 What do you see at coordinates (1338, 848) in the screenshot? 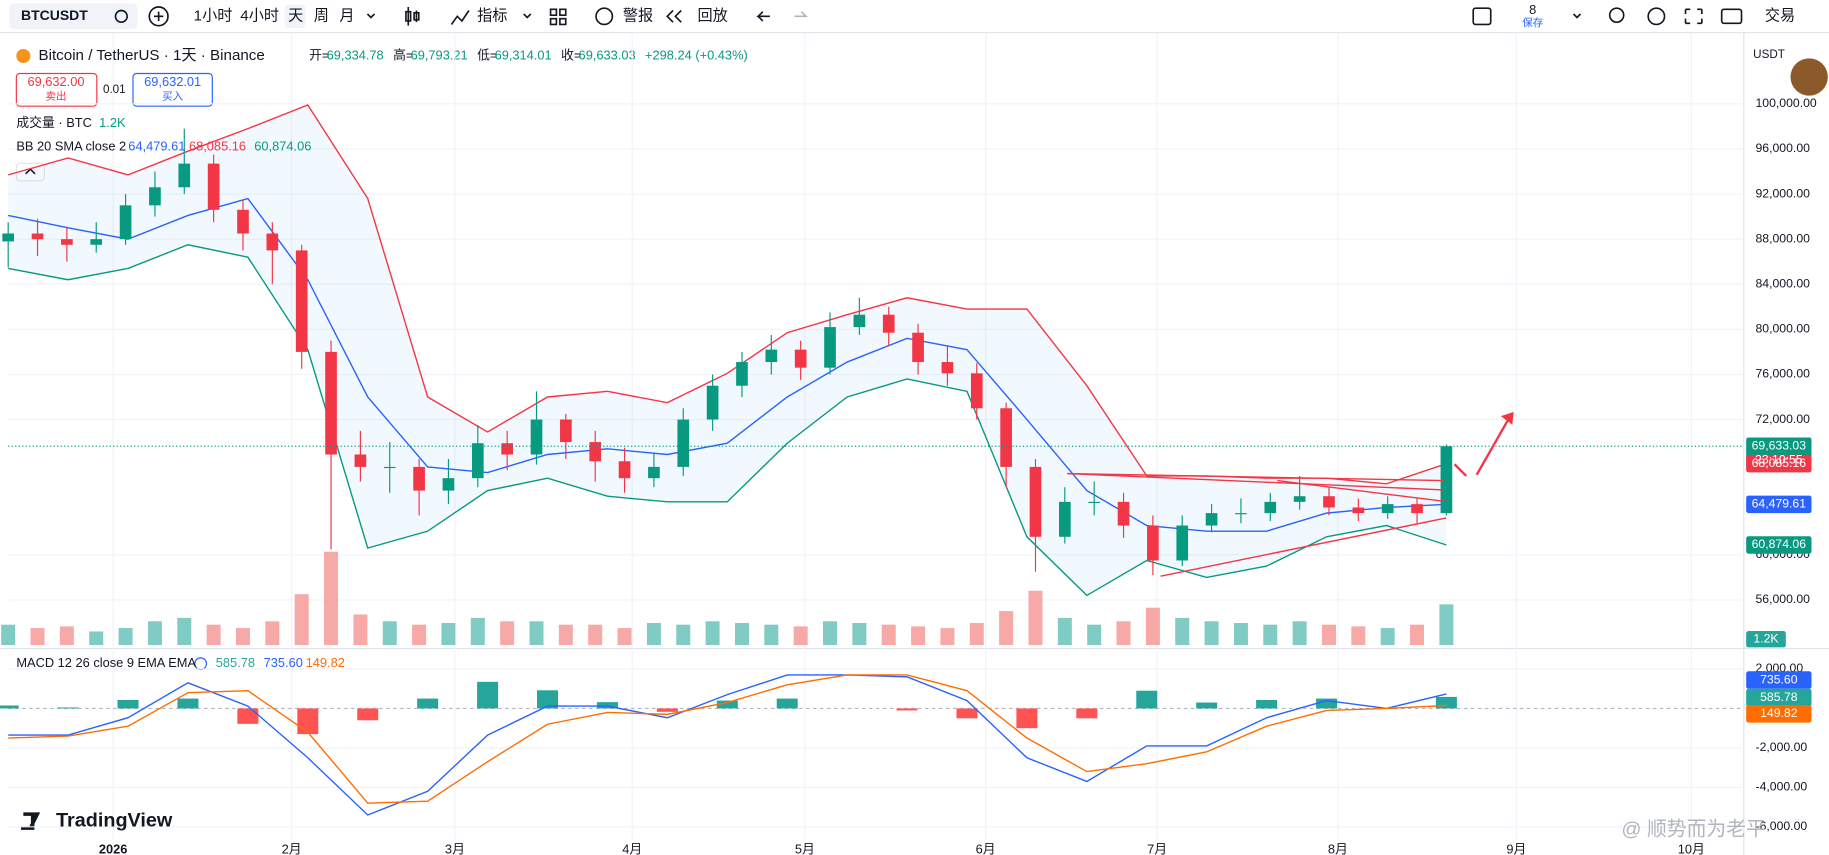
I see `x-tick-label: 8月` at bounding box center [1338, 848].